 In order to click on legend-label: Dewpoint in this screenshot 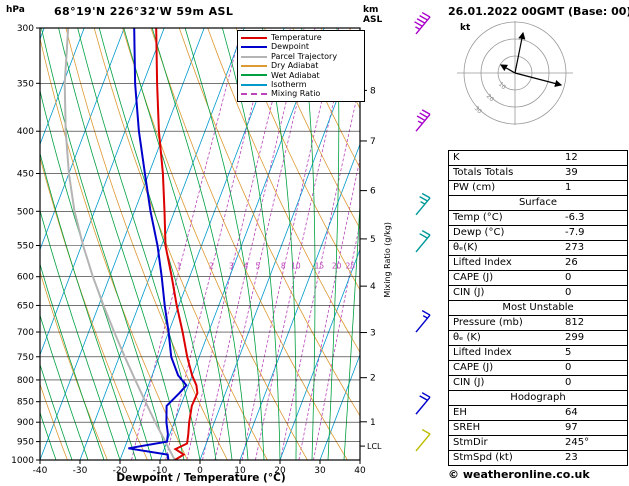, I will do `click(290, 47)`.